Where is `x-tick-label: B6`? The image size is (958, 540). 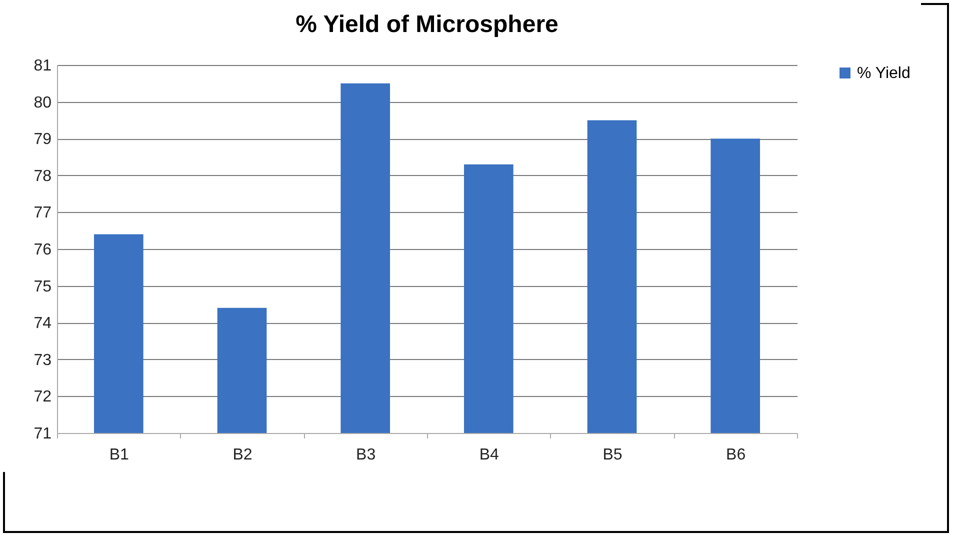
x-tick-label: B6 is located at coordinates (736, 455).